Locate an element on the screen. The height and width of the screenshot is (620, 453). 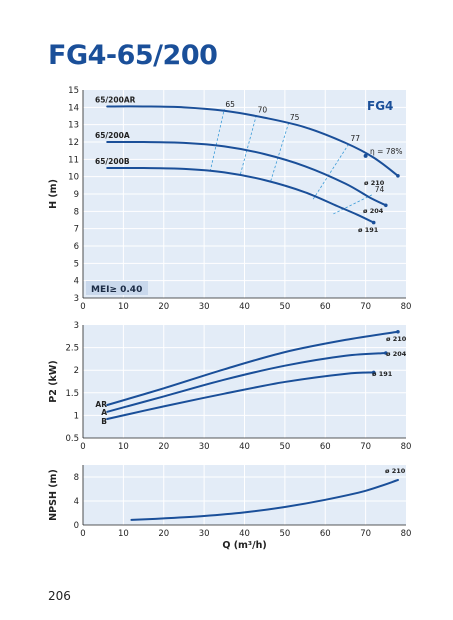
head-y-tick-label: 13 is located at coordinates (73, 126).